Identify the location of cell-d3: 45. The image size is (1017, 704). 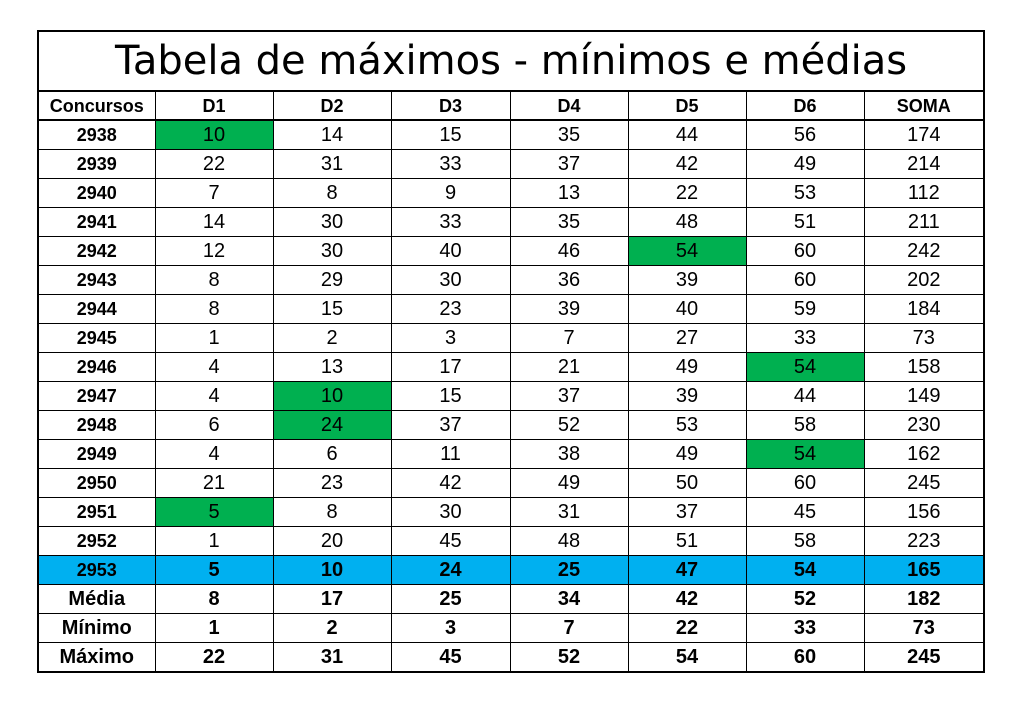
(450, 657).